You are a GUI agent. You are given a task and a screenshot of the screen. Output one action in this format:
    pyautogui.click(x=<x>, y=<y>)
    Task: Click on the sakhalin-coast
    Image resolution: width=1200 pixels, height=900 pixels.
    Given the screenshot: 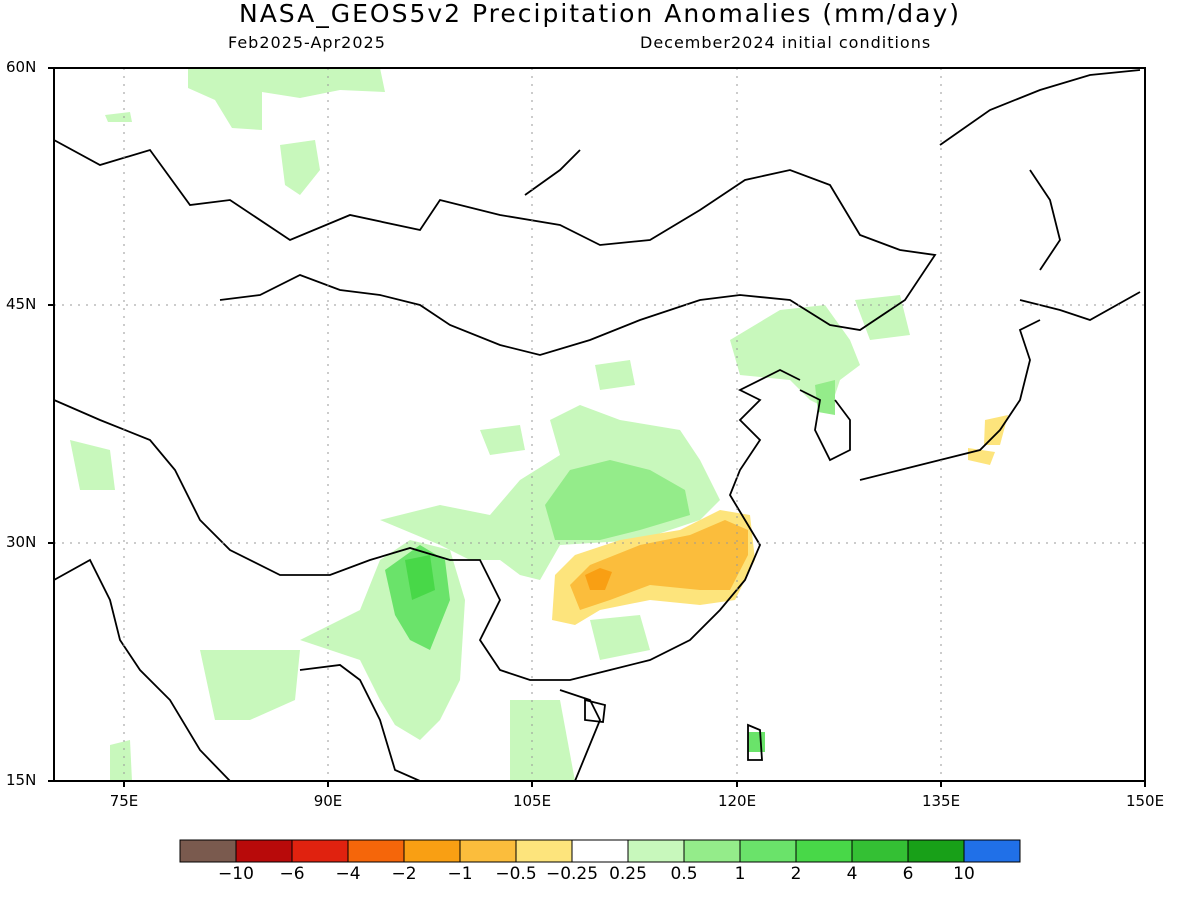 What is the action you would take?
    pyautogui.click(x=1045, y=220)
    